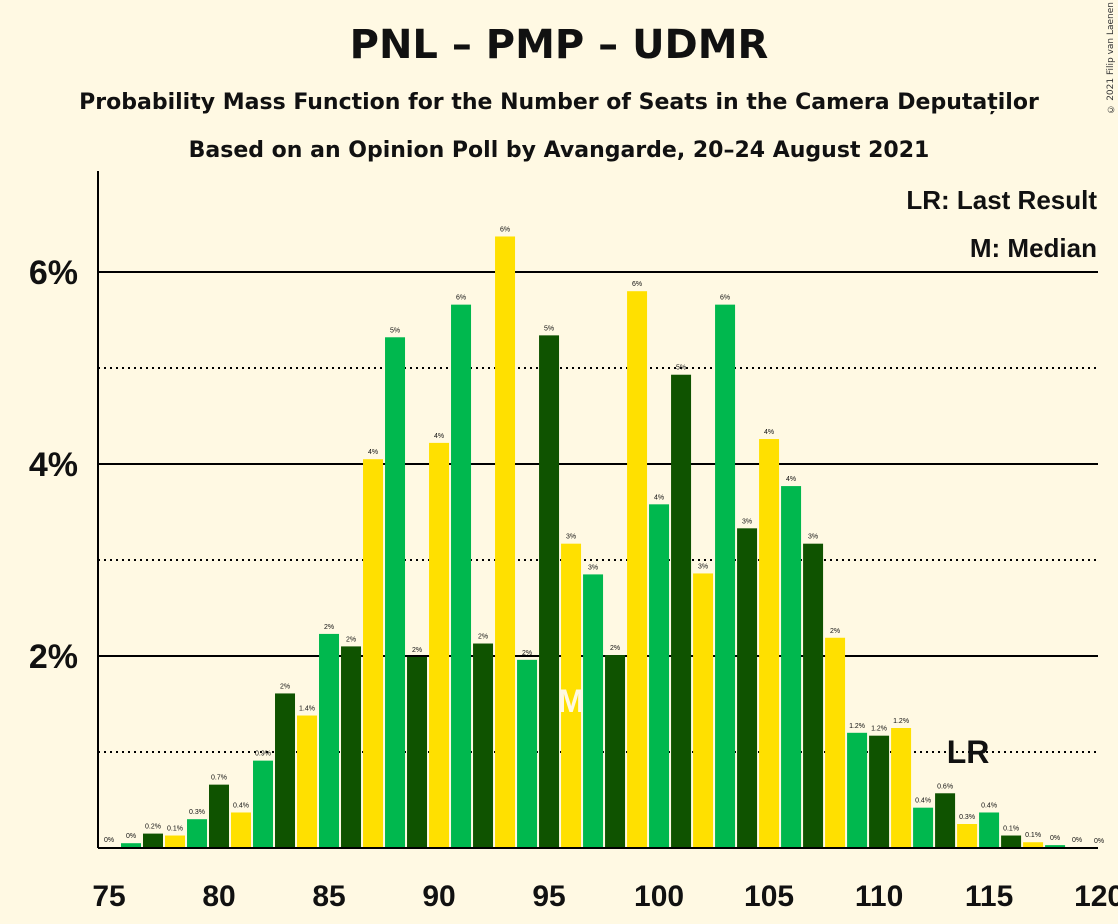  I want to click on bar-value-label: 1.4%, so click(307, 709).